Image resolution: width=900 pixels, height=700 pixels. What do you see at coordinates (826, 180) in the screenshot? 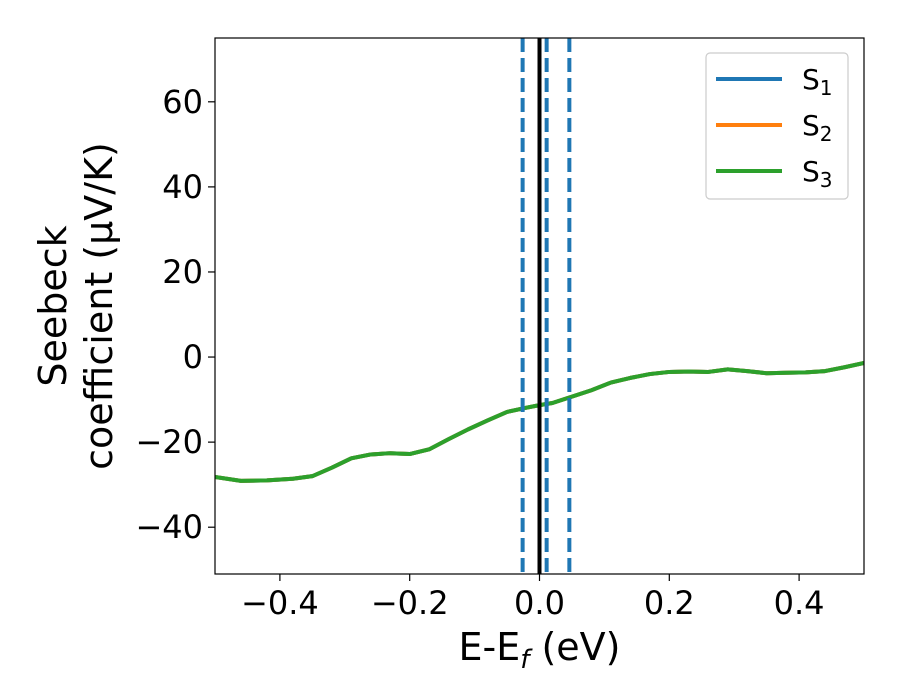
I see `legend-label-subscript: 3` at bounding box center [826, 180].